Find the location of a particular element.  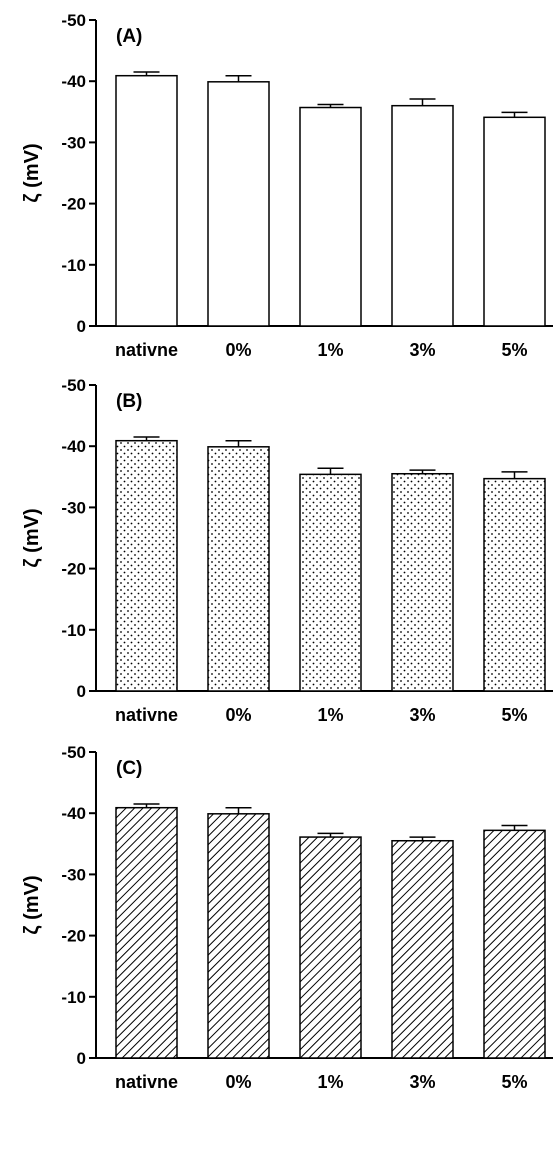

panel-label: (B) is located at coordinates (129, 401).